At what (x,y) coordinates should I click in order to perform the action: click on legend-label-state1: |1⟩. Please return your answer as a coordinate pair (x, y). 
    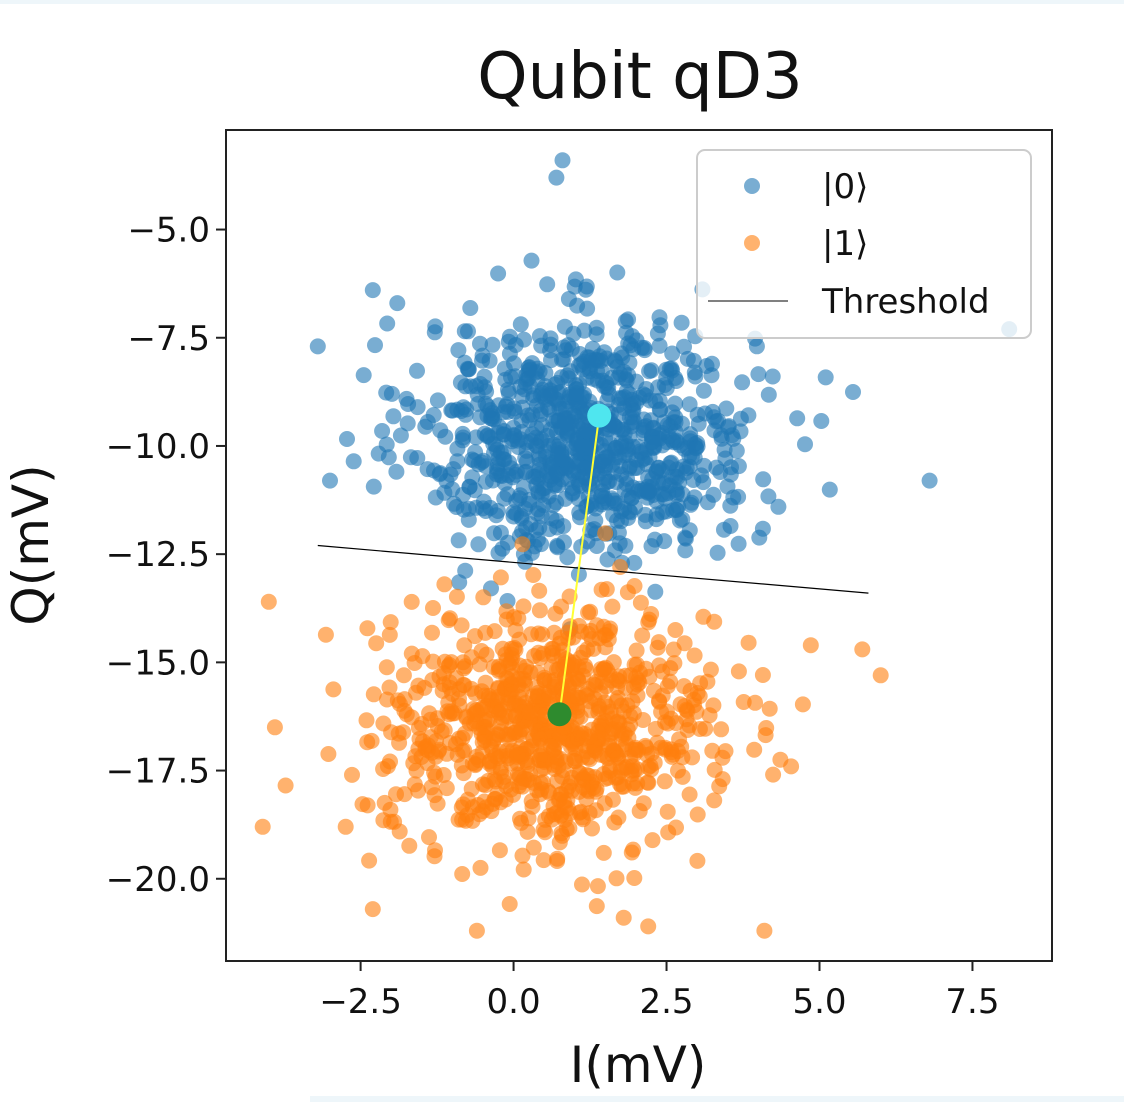
    Looking at the image, I should click on (845, 244).